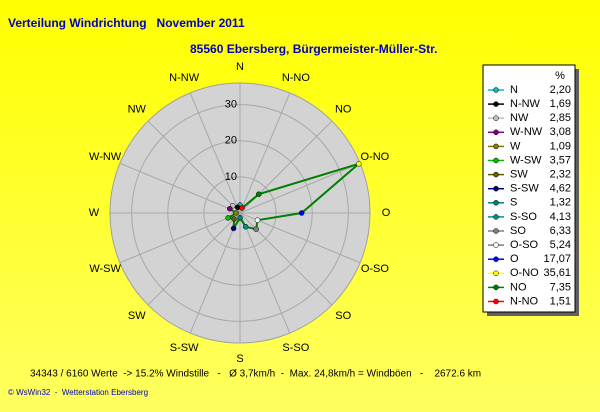  Describe the element at coordinates (519, 118) in the screenshot. I see `legend-label: NW` at that location.